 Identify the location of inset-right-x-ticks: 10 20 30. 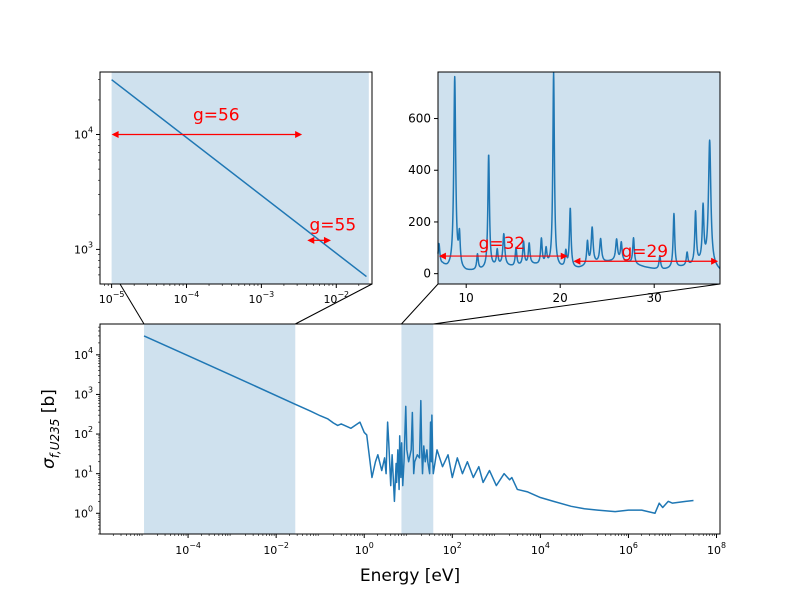
(560, 294).